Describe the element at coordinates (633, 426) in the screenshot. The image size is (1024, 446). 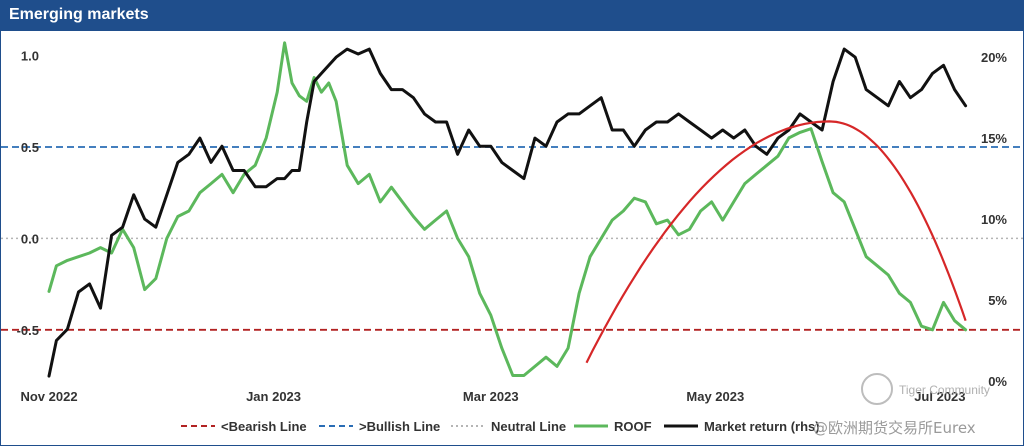
I see `legend-label: ROOF` at that location.